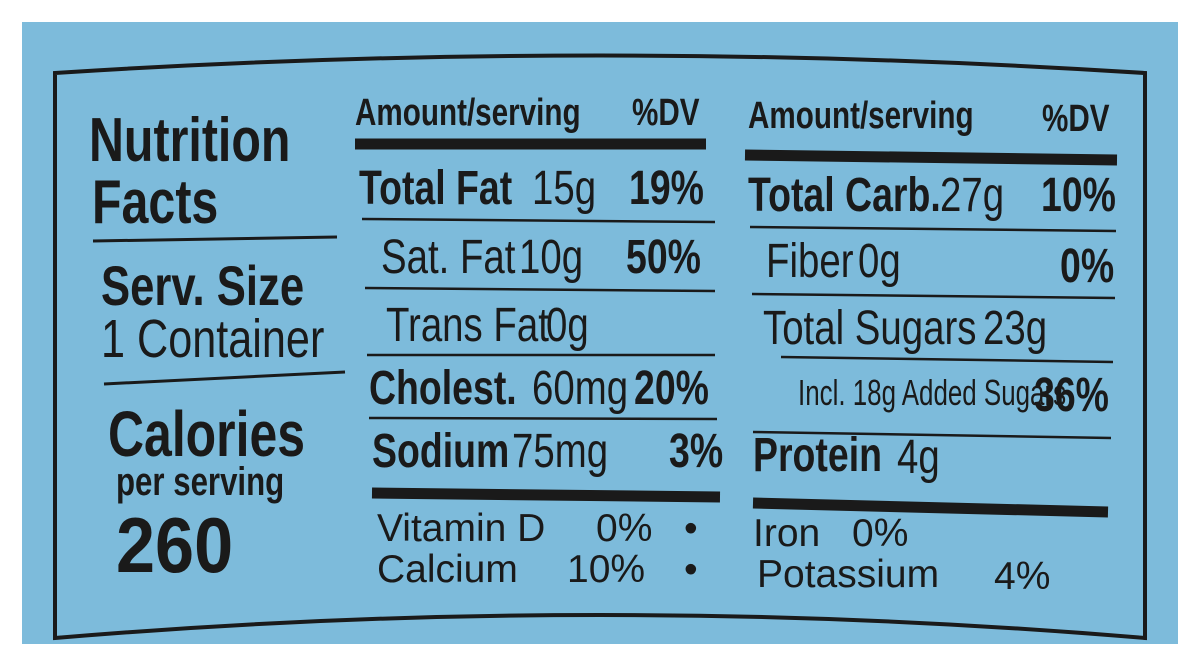  What do you see at coordinates (931, 157) in the screenshot?
I see `thick-bar-col2-top` at bounding box center [931, 157].